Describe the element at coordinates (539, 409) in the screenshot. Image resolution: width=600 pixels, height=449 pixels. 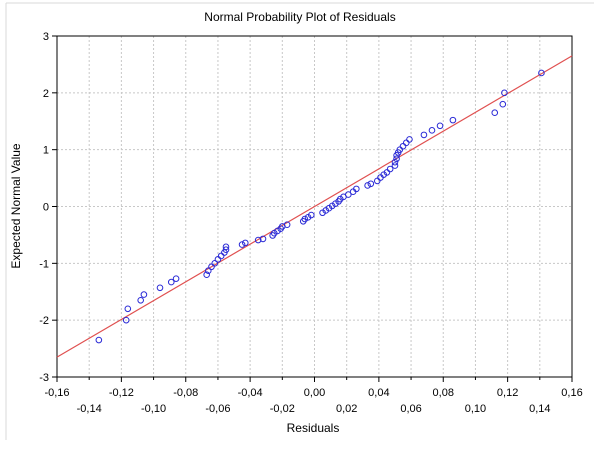
I see `x-tick-label: 0,14` at that location.